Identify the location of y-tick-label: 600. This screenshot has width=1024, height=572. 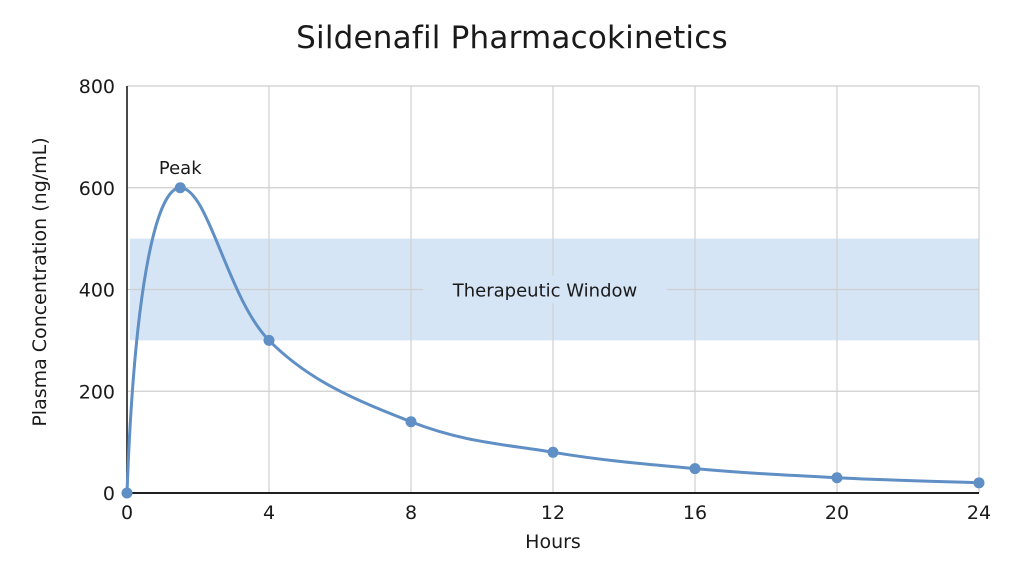
(97, 189).